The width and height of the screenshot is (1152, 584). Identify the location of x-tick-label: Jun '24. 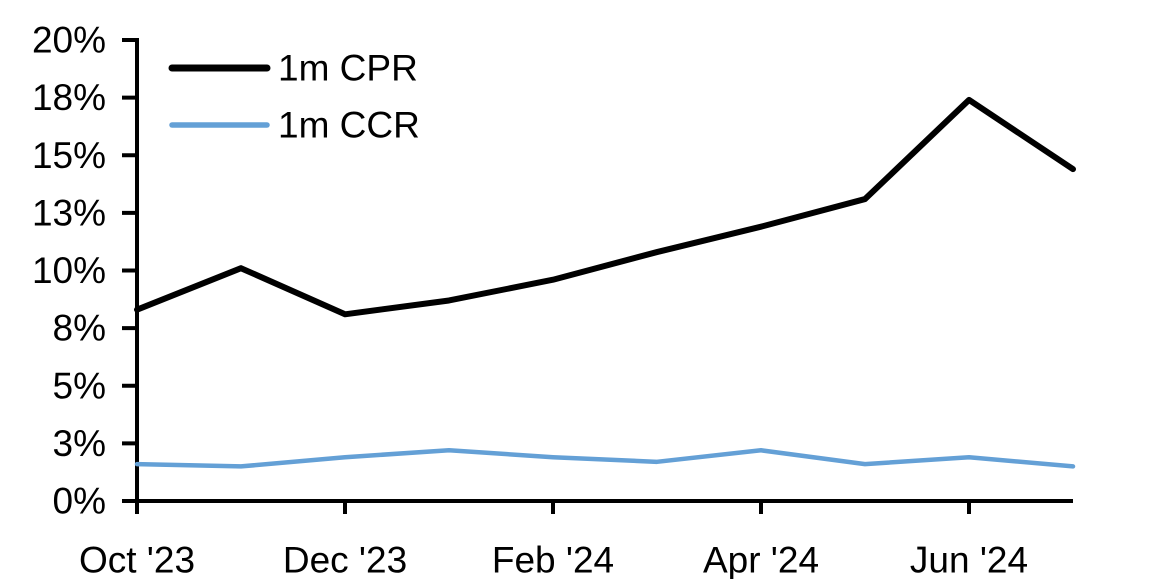
(969, 559).